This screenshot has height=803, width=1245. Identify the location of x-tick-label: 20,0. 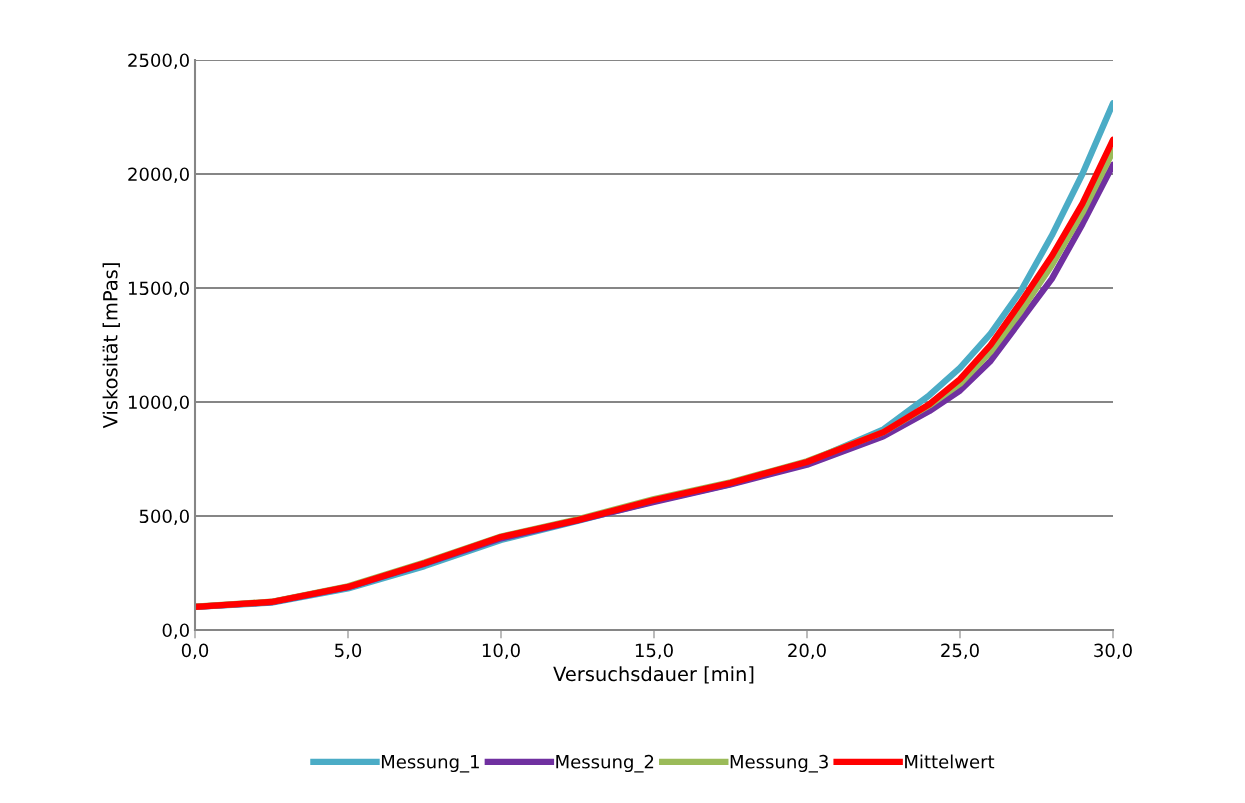
(807, 651).